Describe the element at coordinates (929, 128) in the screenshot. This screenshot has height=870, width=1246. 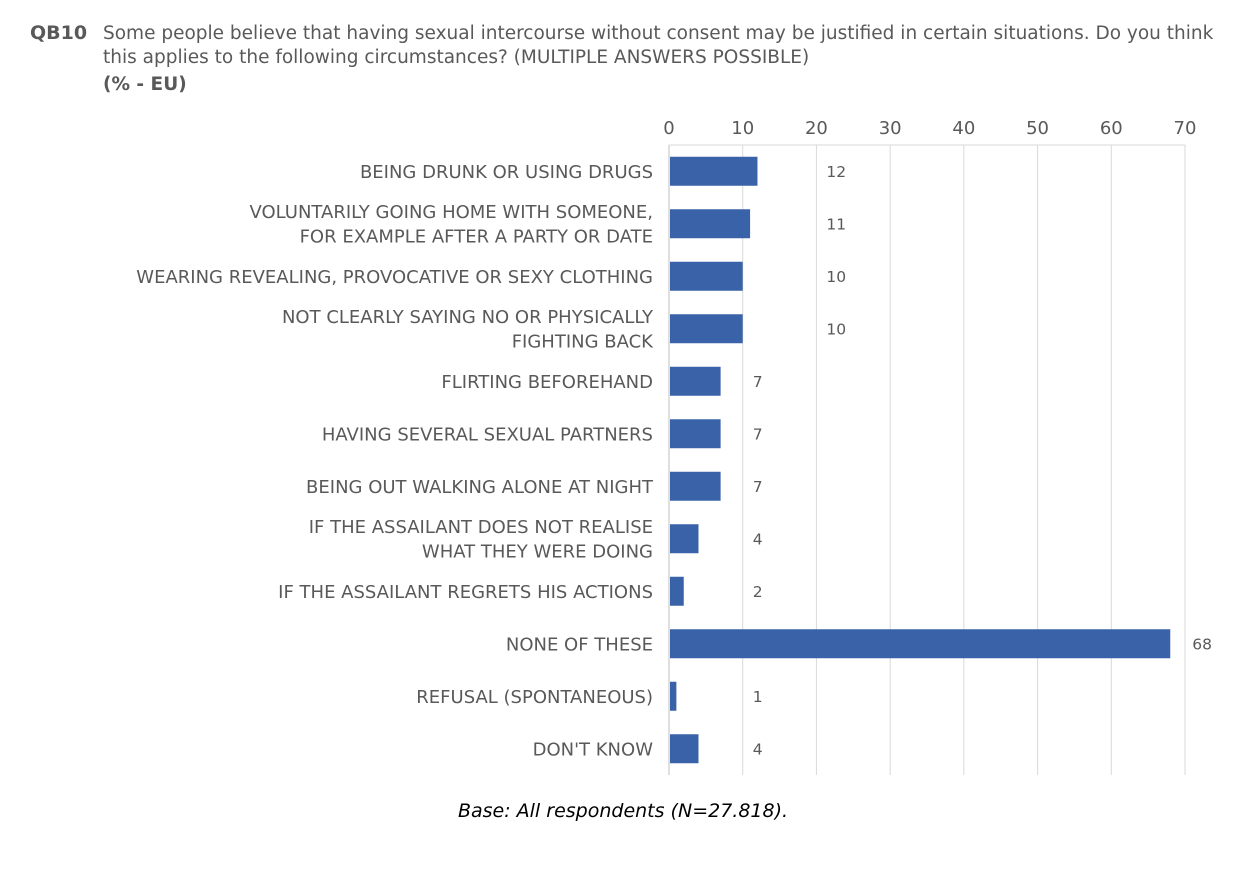
I see `x-axis-ticks: 0 10 20 30 40 50 60 70` at that location.